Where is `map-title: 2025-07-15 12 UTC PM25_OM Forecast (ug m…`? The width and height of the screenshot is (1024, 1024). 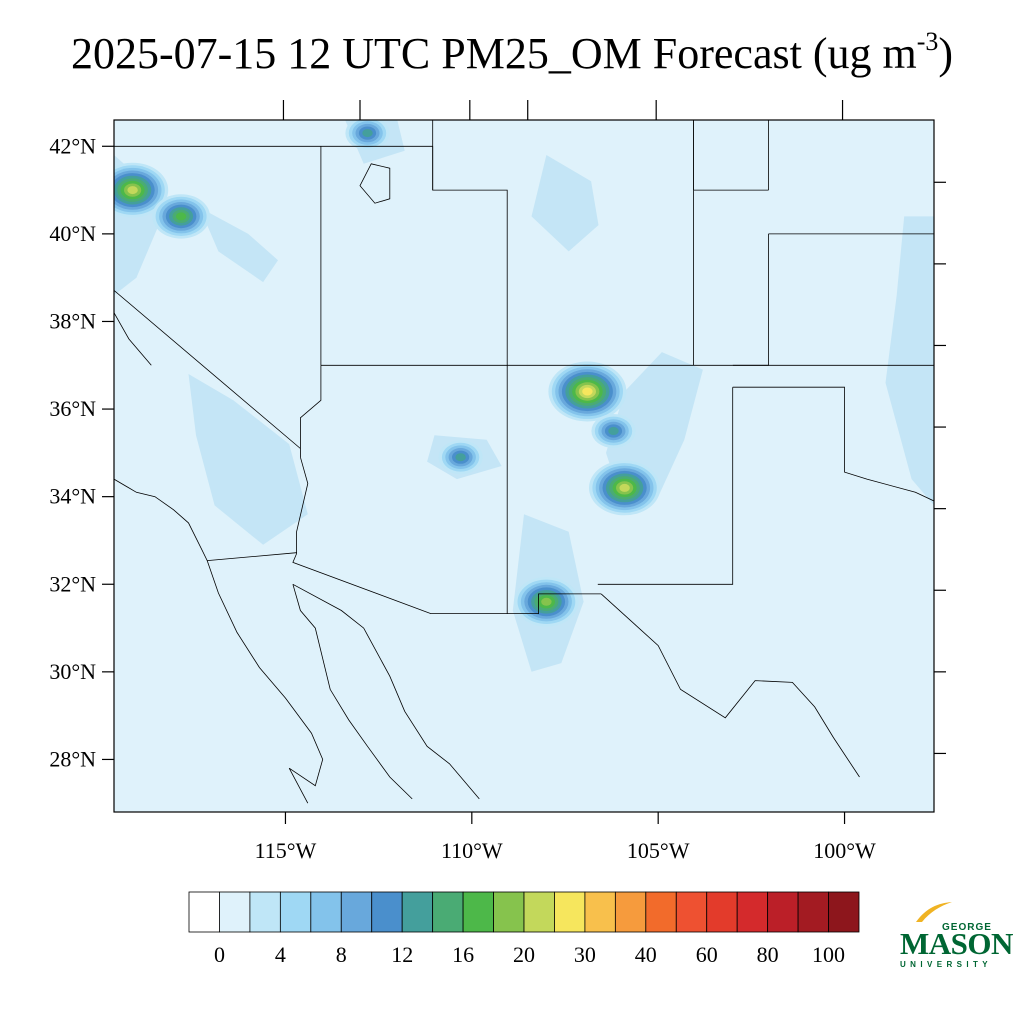
map-title: 2025-07-15 12 UTC PM25_OM Forecast (ug m… is located at coordinates (512, 54).